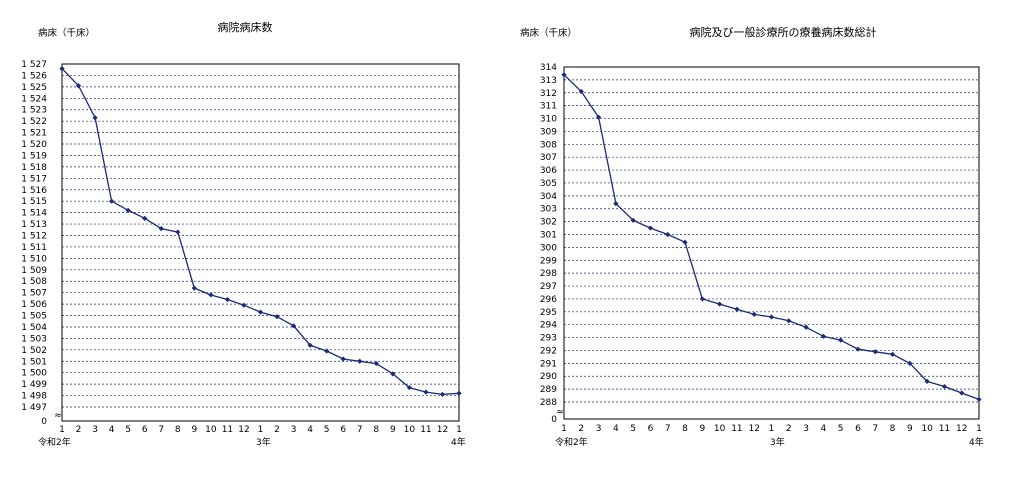 The width and height of the screenshot is (1024, 486). What do you see at coordinates (548, 248) in the screenshot?
I see `y-tick-label: 300` at bounding box center [548, 248].